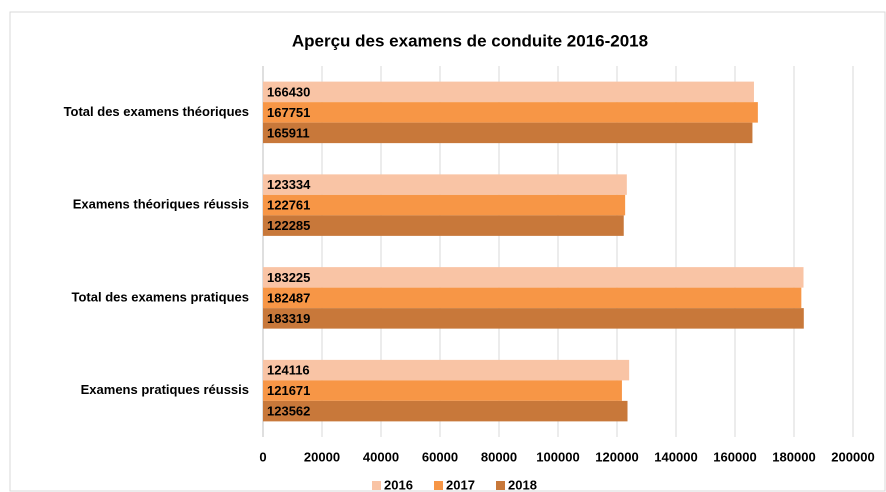 This screenshot has width=886, height=492. I want to click on x-tick-label: 100000, so click(557, 456).